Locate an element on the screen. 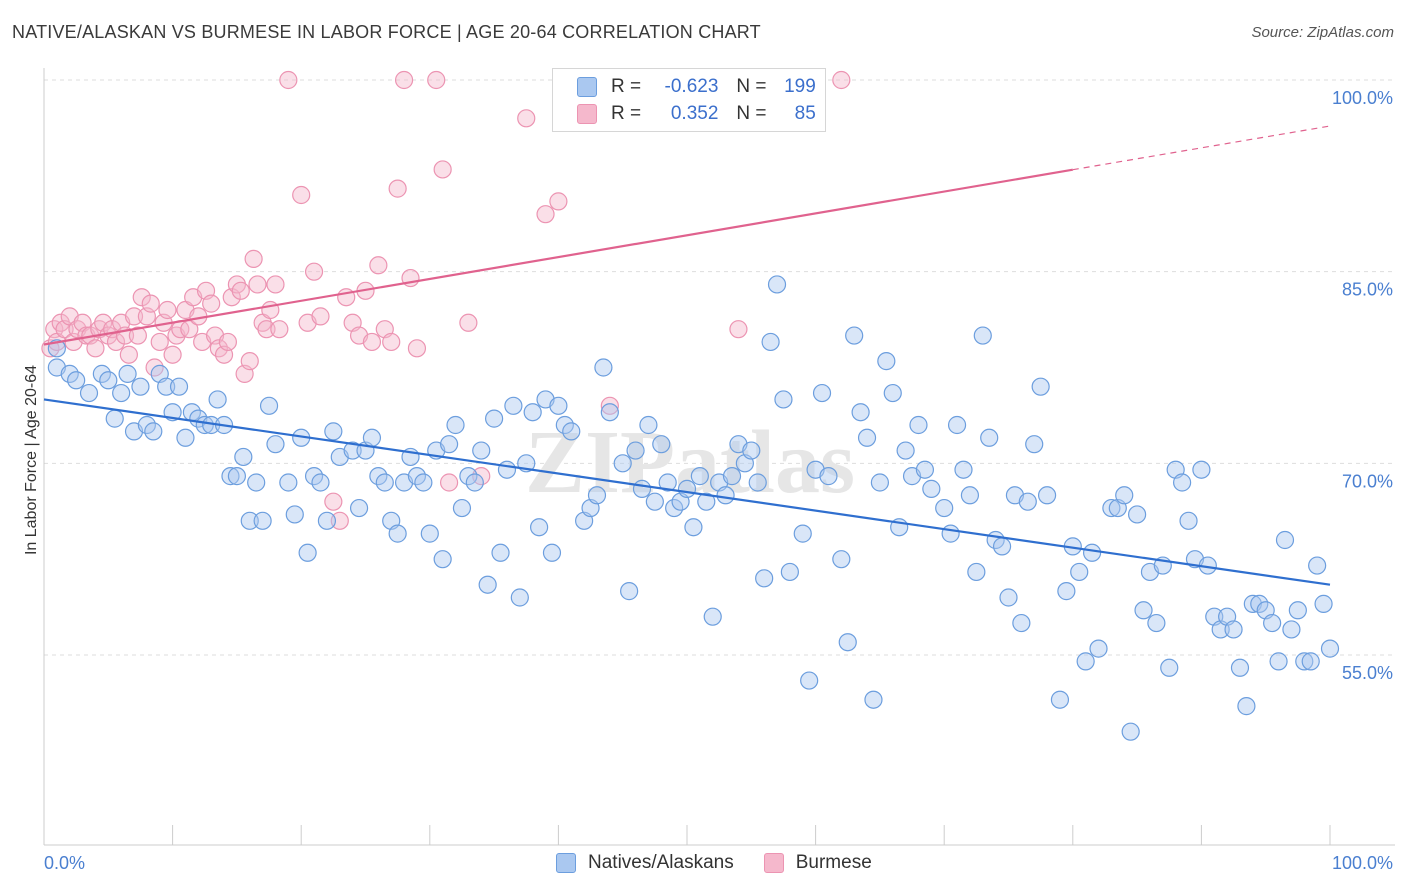 The width and height of the screenshot is (1406, 892). trend-line-extension is located at coordinates (1201, 148).